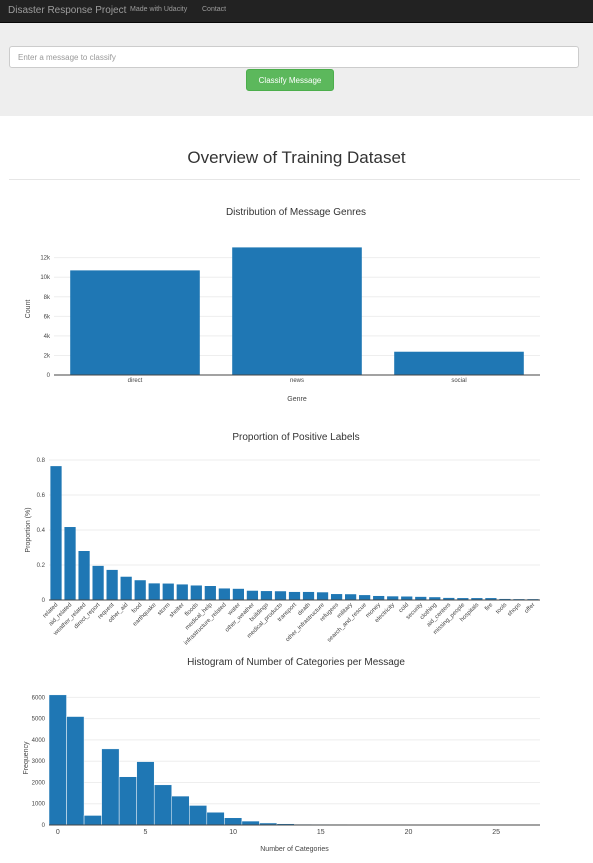  What do you see at coordinates (47, 356) in the screenshot?
I see `y-tick-label: 2k` at bounding box center [47, 356].